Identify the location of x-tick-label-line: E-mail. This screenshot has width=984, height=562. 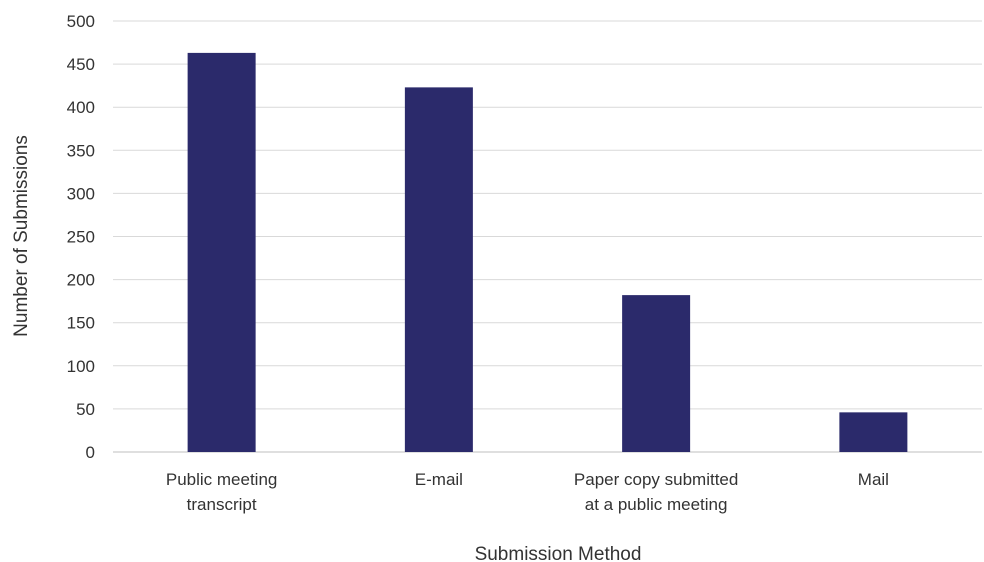
(439, 479).